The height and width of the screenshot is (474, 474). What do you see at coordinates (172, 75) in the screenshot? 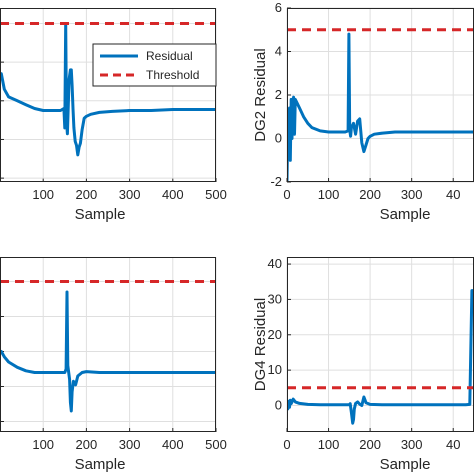
I see `legend-threshold-label: Threshold` at bounding box center [172, 75].